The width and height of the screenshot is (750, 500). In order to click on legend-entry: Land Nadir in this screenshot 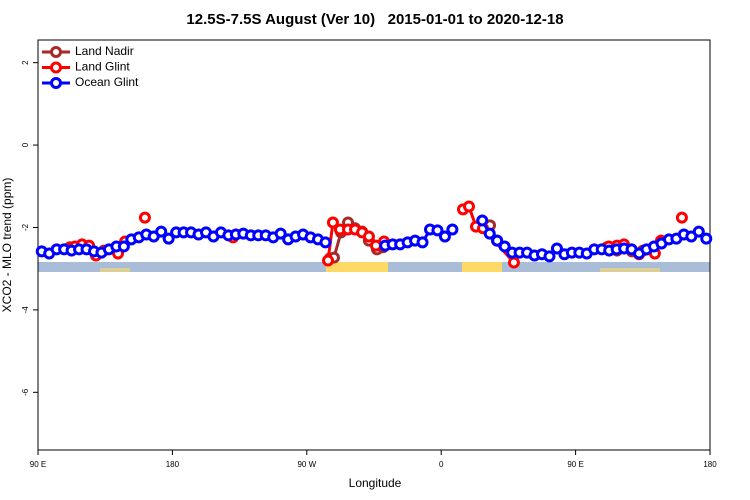, I will do `click(88, 51)`.